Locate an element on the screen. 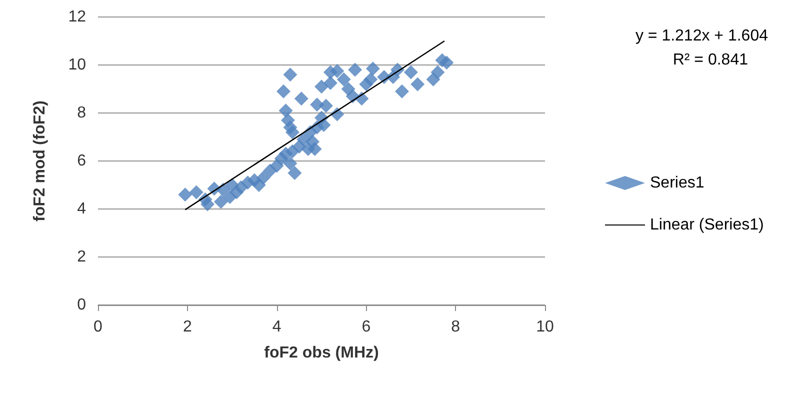 Image resolution: width=786 pixels, height=400 pixels. x-tick-label: 4 is located at coordinates (277, 327).